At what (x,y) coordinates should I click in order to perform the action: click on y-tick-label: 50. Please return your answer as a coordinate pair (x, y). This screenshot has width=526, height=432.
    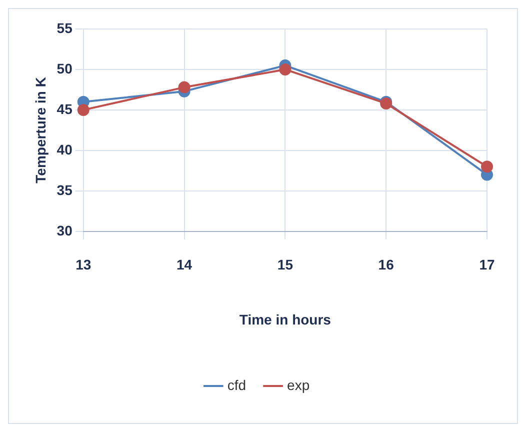
    Looking at the image, I should click on (64, 68).